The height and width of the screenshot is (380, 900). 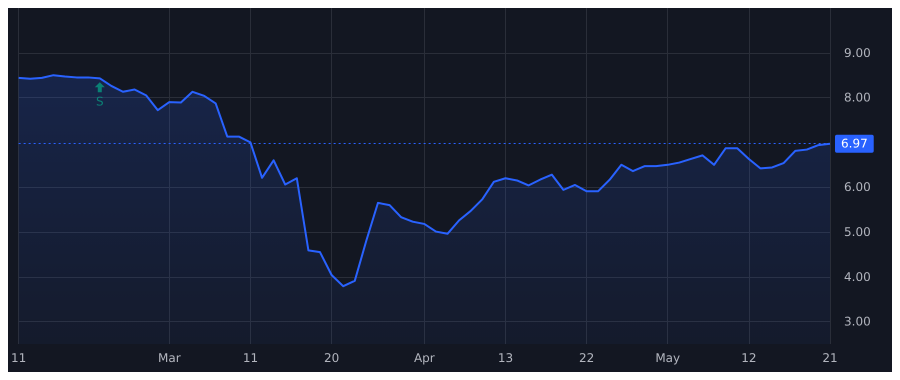 I want to click on x-tick-label: 21, so click(x=830, y=358).